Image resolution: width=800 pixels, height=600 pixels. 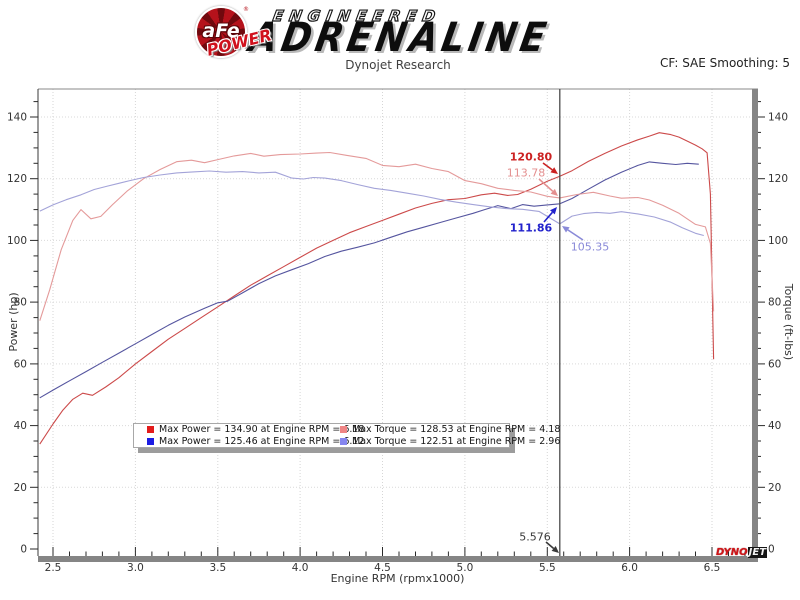 What do you see at coordinates (712, 568) in the screenshot?
I see `svg-text: 6.5` at bounding box center [712, 568].